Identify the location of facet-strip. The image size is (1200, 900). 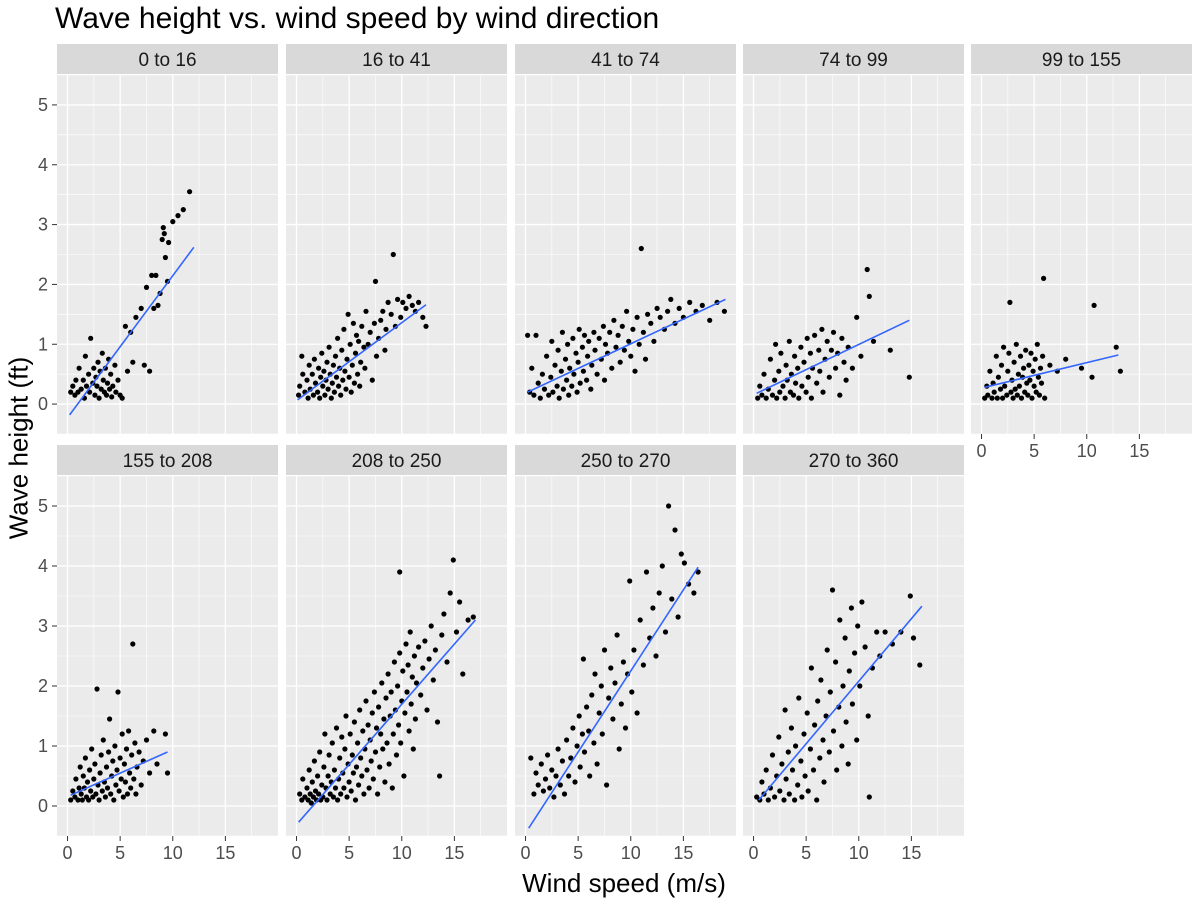
(396, 460).